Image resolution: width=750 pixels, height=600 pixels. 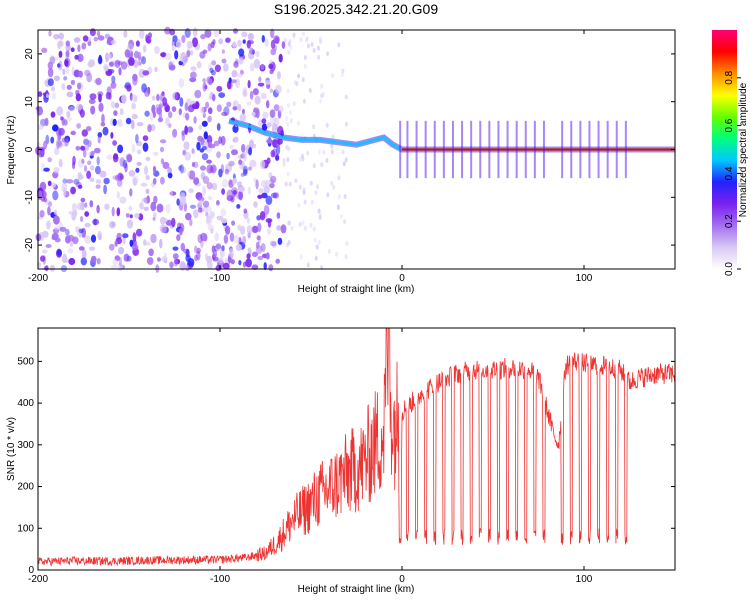 I want to click on spectrogram-xlabel: Height of straight line (km), so click(x=356, y=289).